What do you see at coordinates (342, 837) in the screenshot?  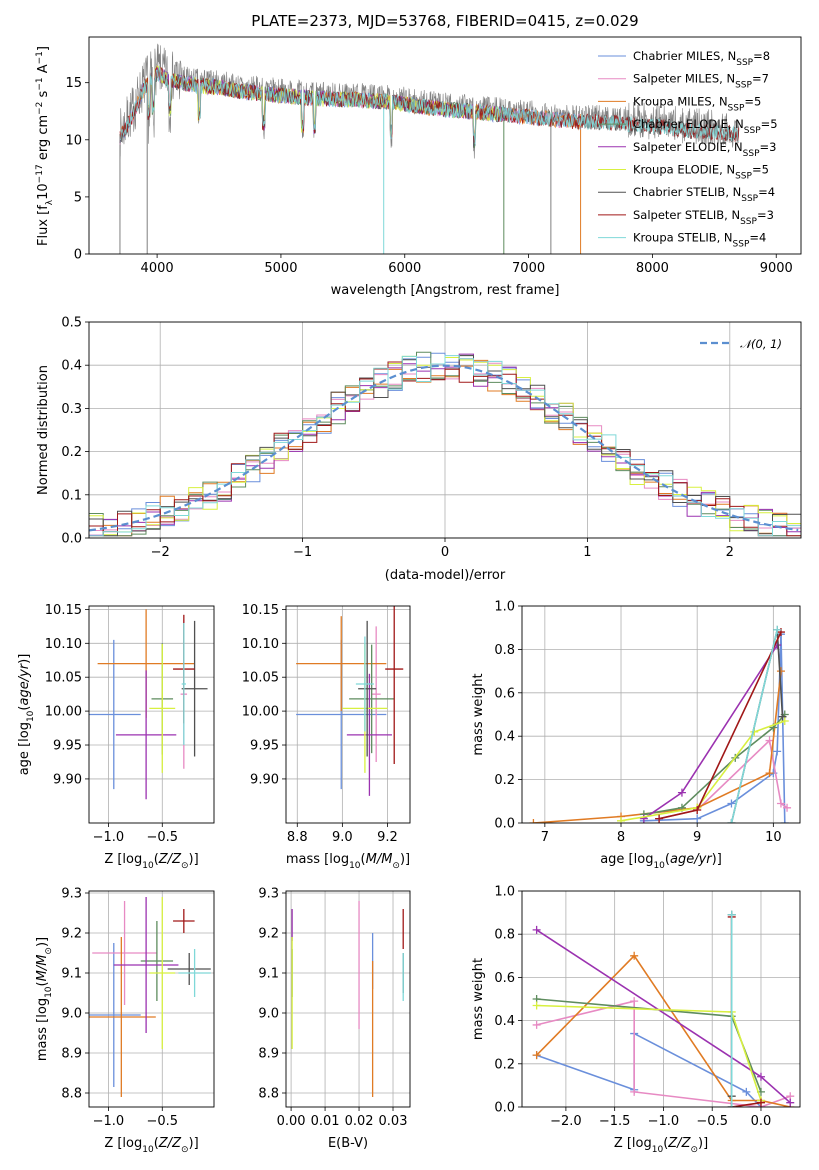 I see `x-tick-label: 9.0` at bounding box center [342, 837].